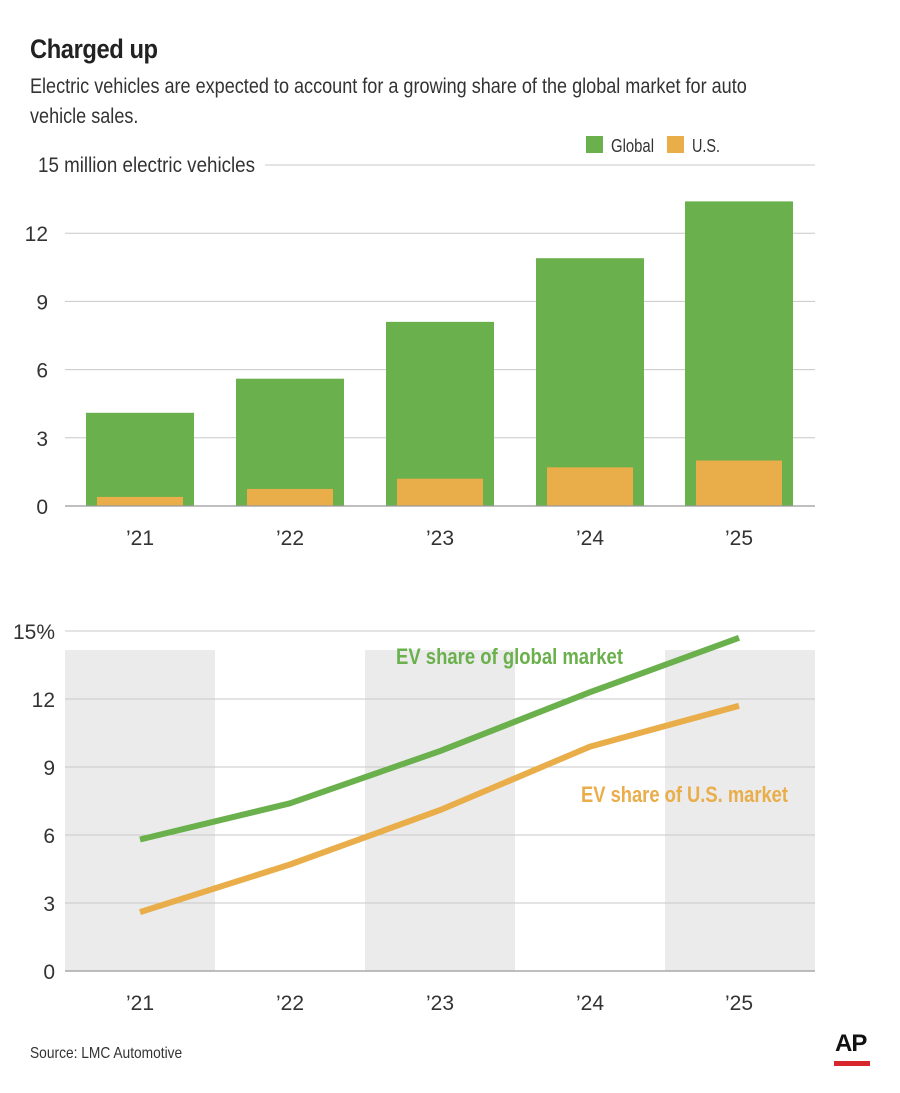 The width and height of the screenshot is (900, 1093). Describe the element at coordinates (49, 904) in the screenshot. I see `line-y-tick-label: 3` at that location.